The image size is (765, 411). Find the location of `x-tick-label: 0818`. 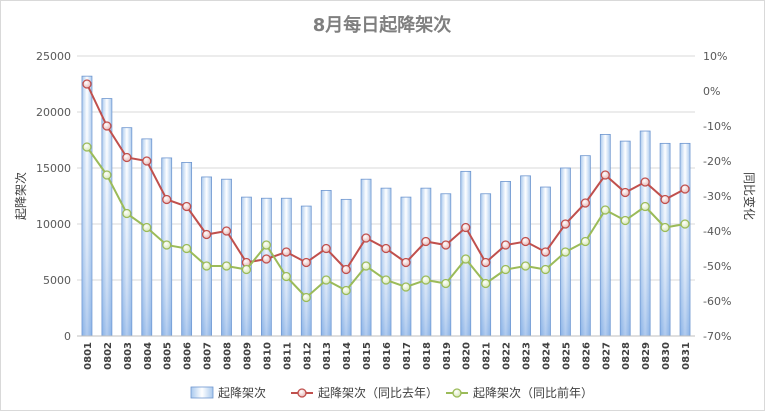

x-tick-label: 0818 is located at coordinates (427, 356).